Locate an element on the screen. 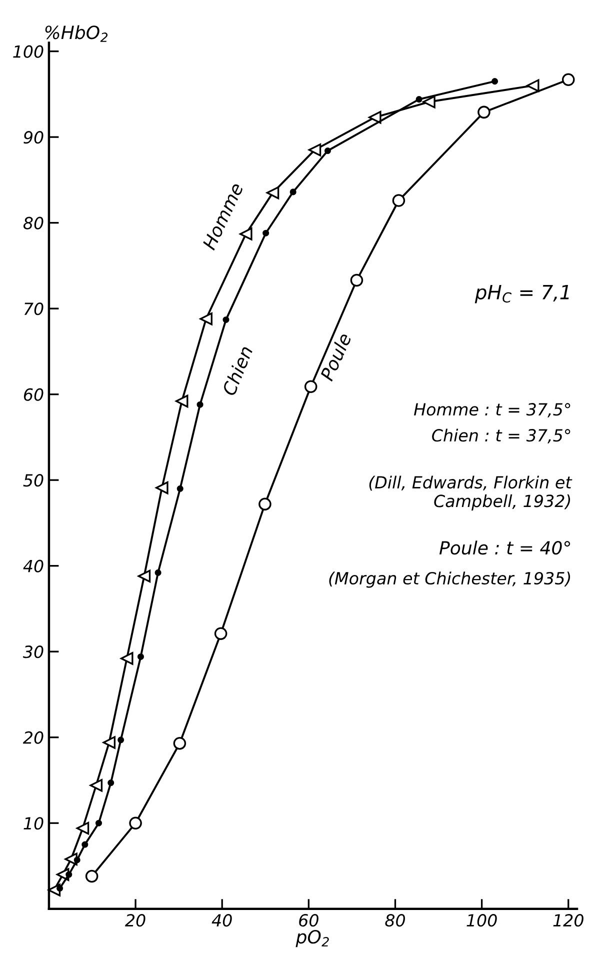 The width and height of the screenshot is (590, 971). x-tick-label: 120 is located at coordinates (568, 920).